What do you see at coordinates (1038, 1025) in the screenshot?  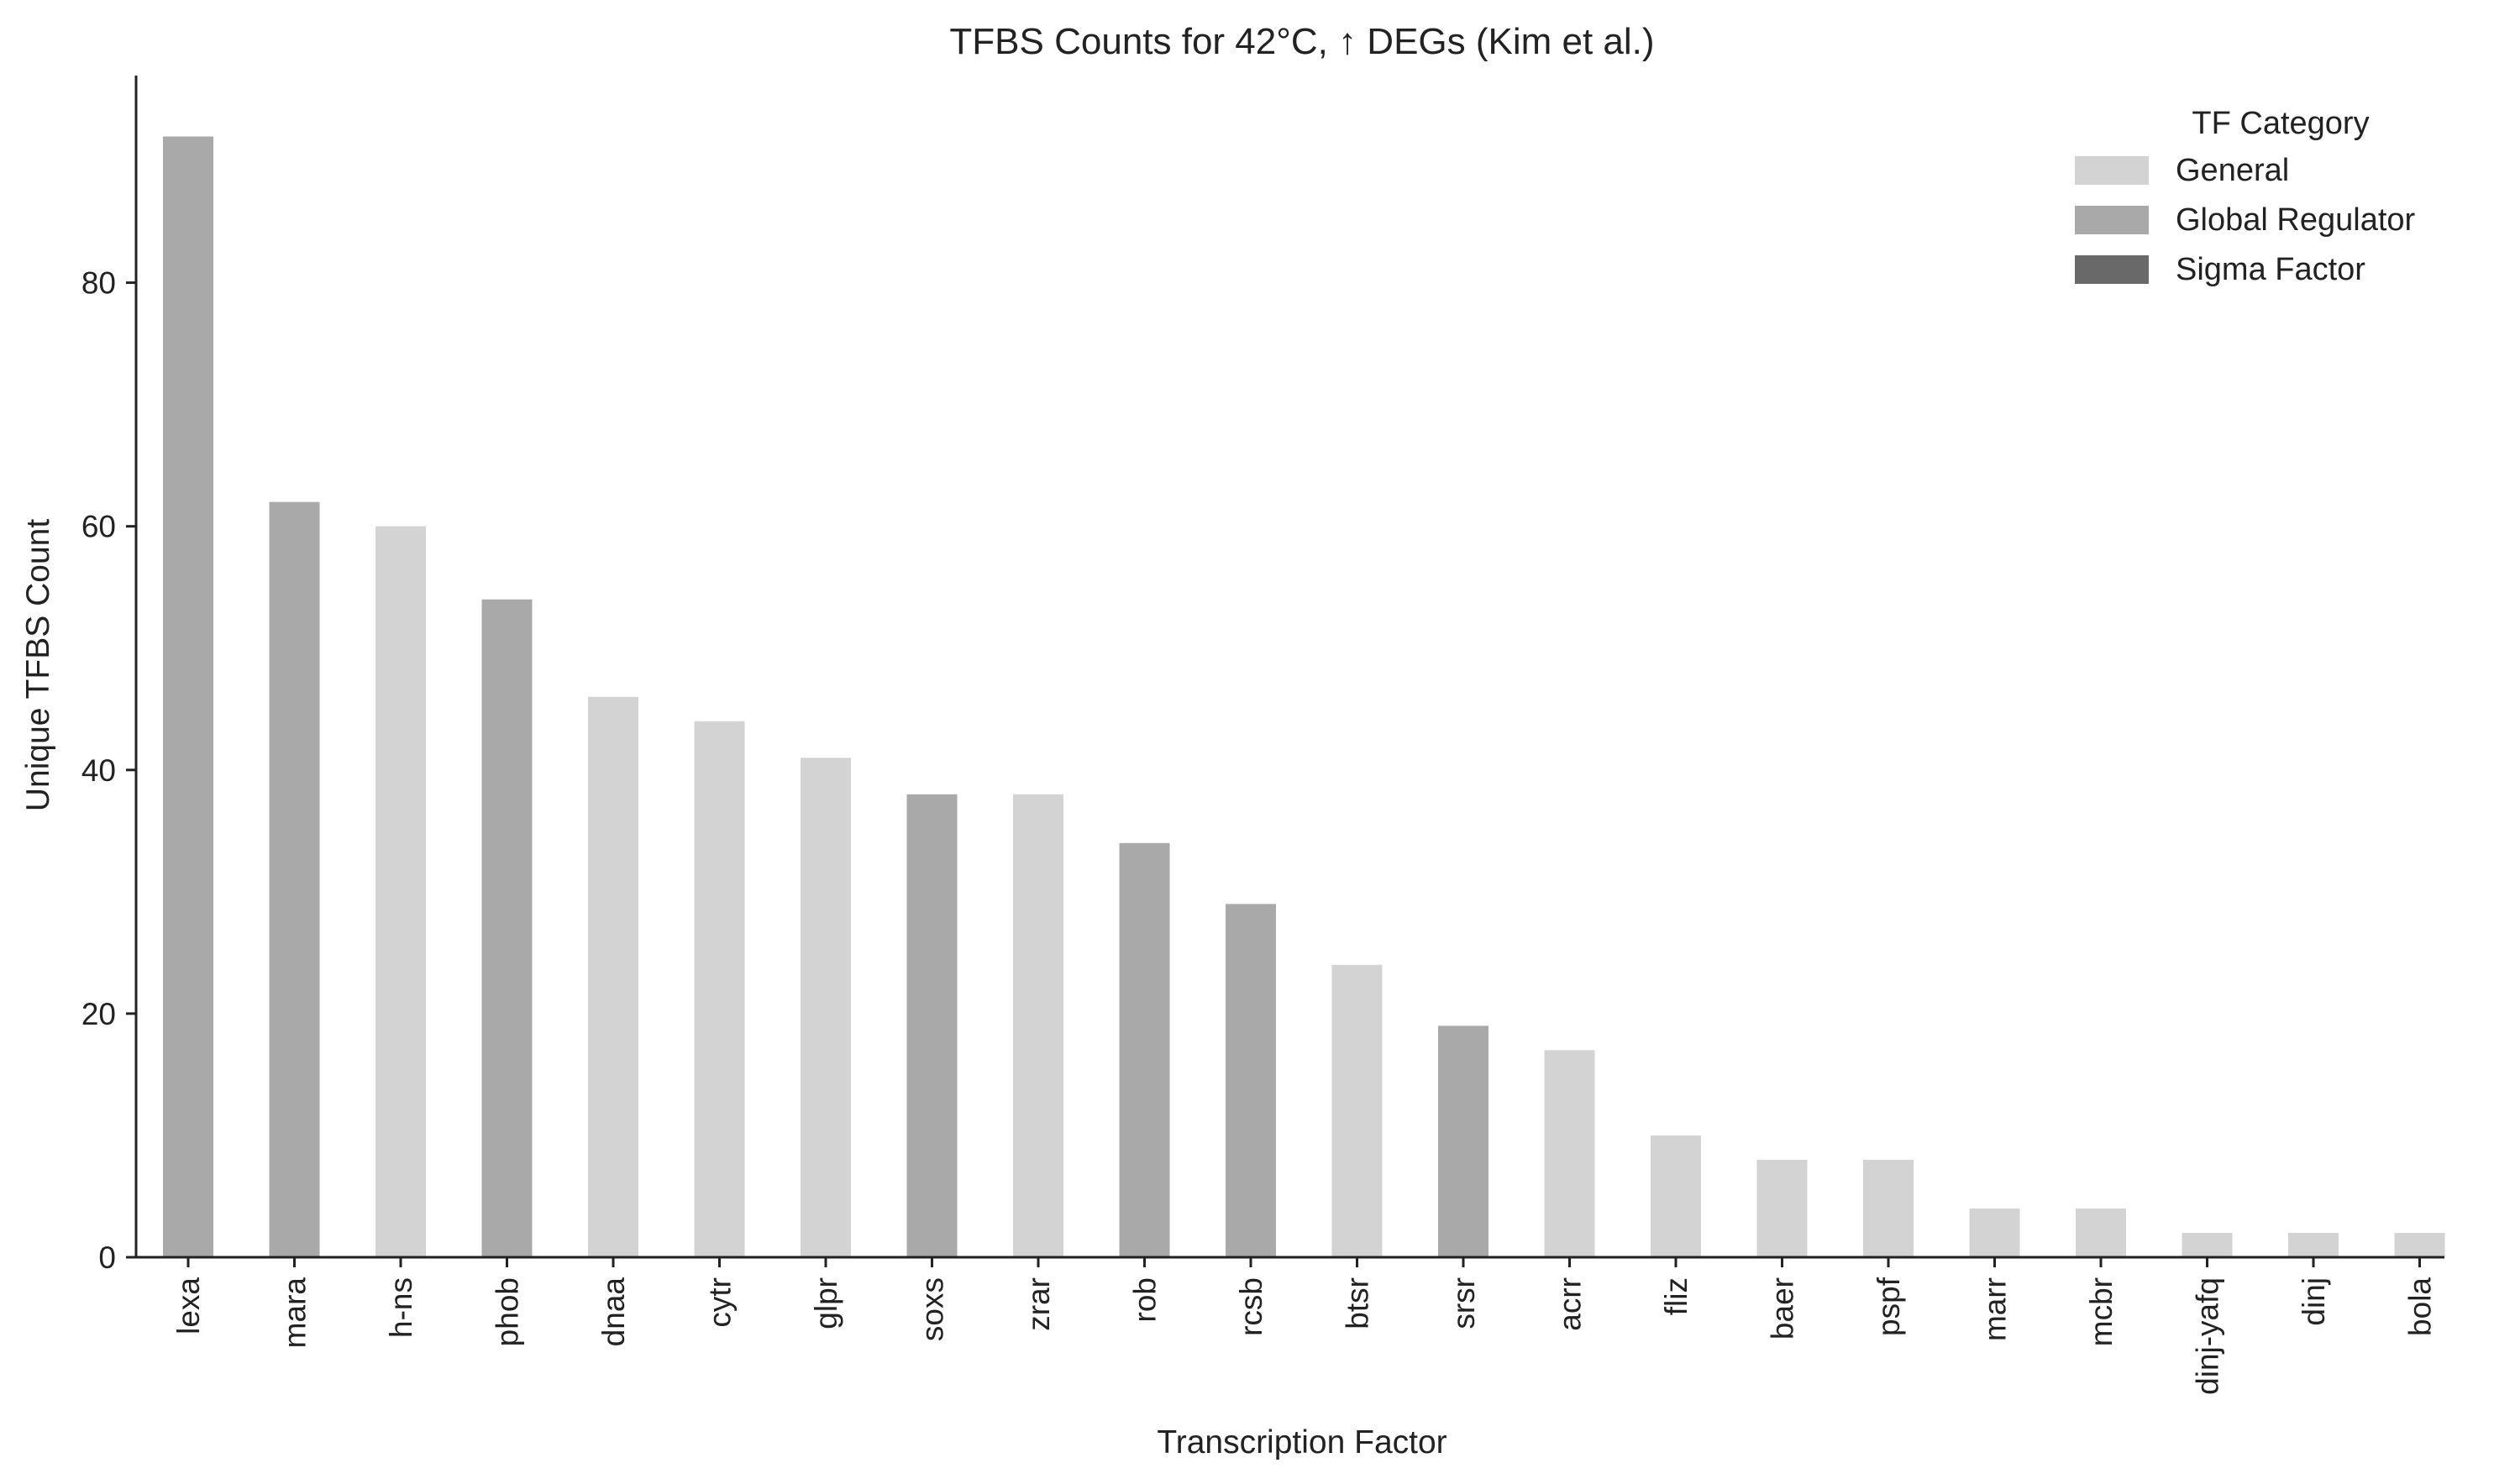 I see `bar-zrar` at bounding box center [1038, 1025].